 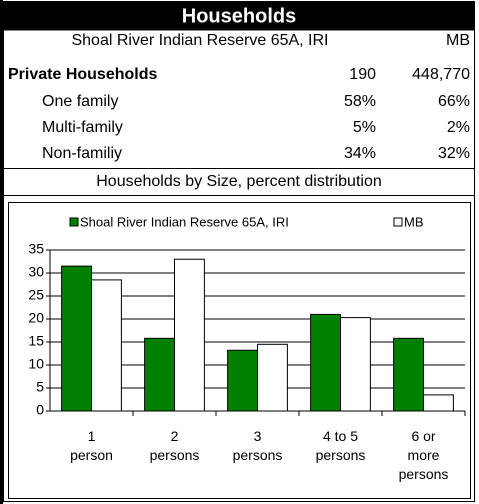 I want to click on cell: 190, so click(x=362, y=74).